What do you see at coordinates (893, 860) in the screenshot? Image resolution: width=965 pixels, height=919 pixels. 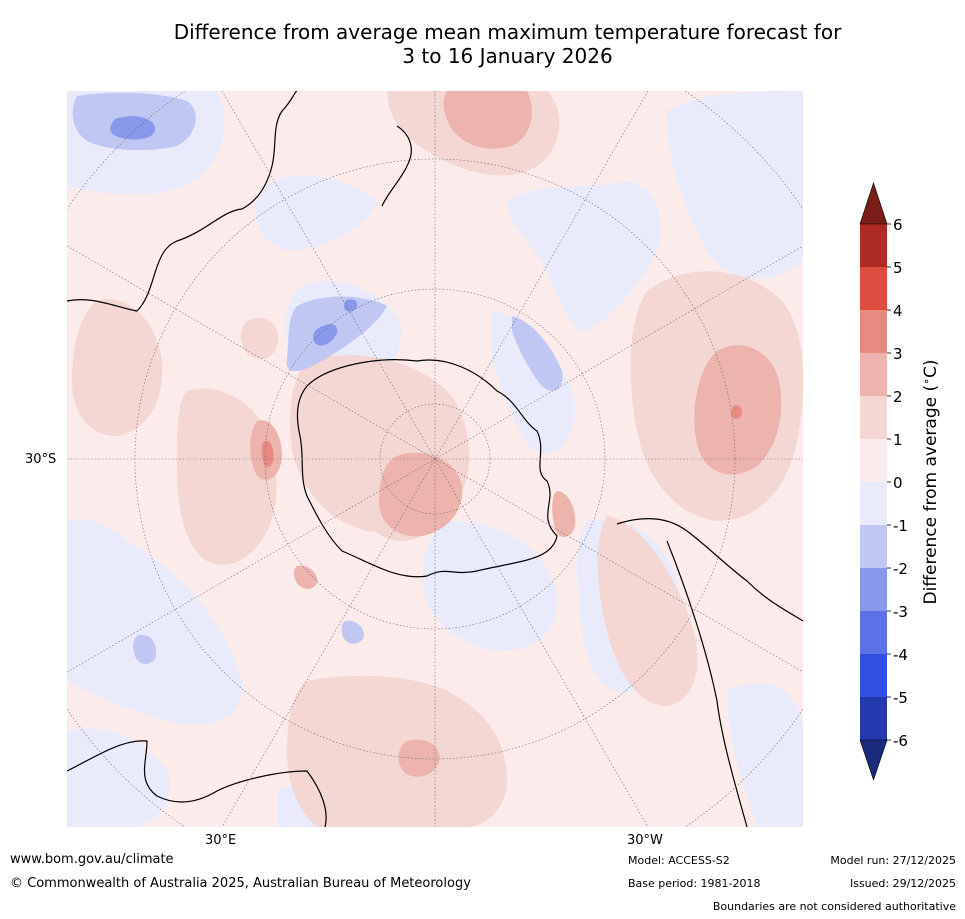 I see `model-run: Model run: 27/12/2025` at bounding box center [893, 860].